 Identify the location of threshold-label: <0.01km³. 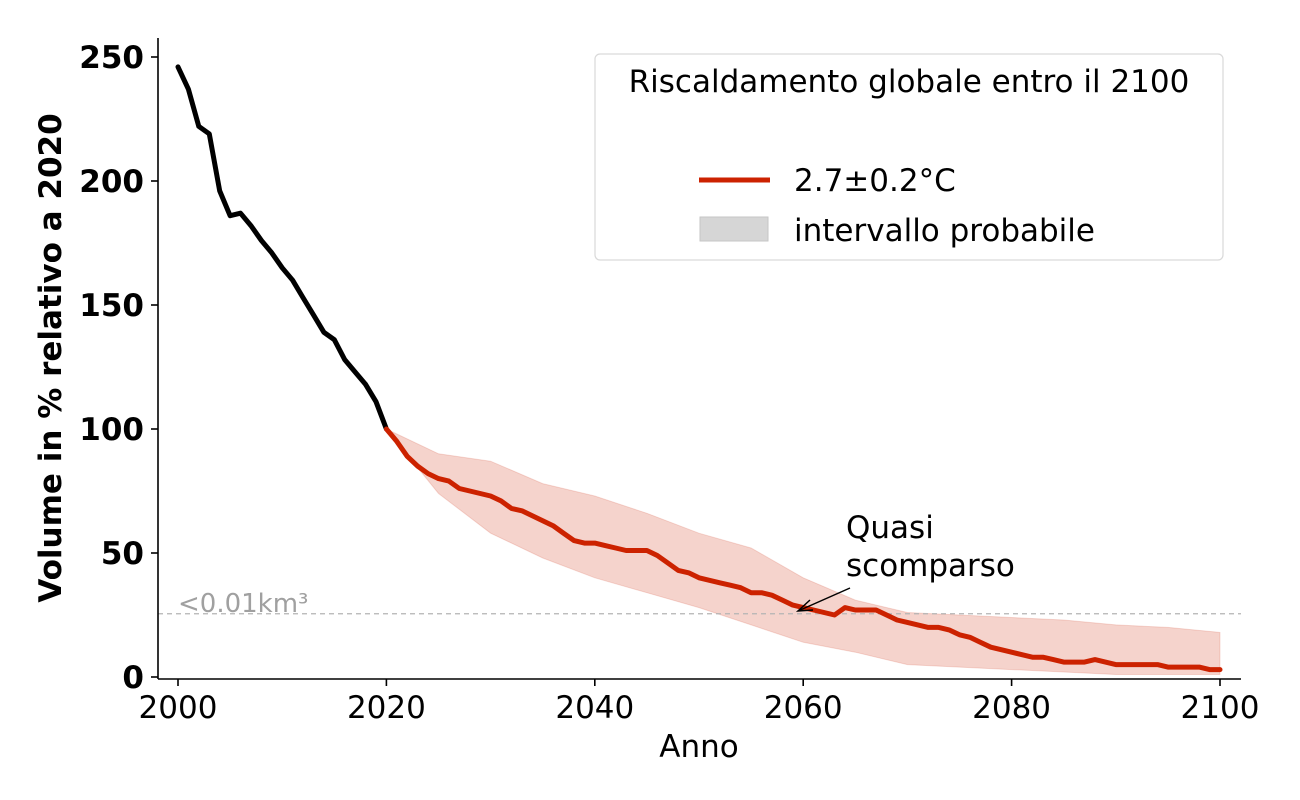
(243, 604).